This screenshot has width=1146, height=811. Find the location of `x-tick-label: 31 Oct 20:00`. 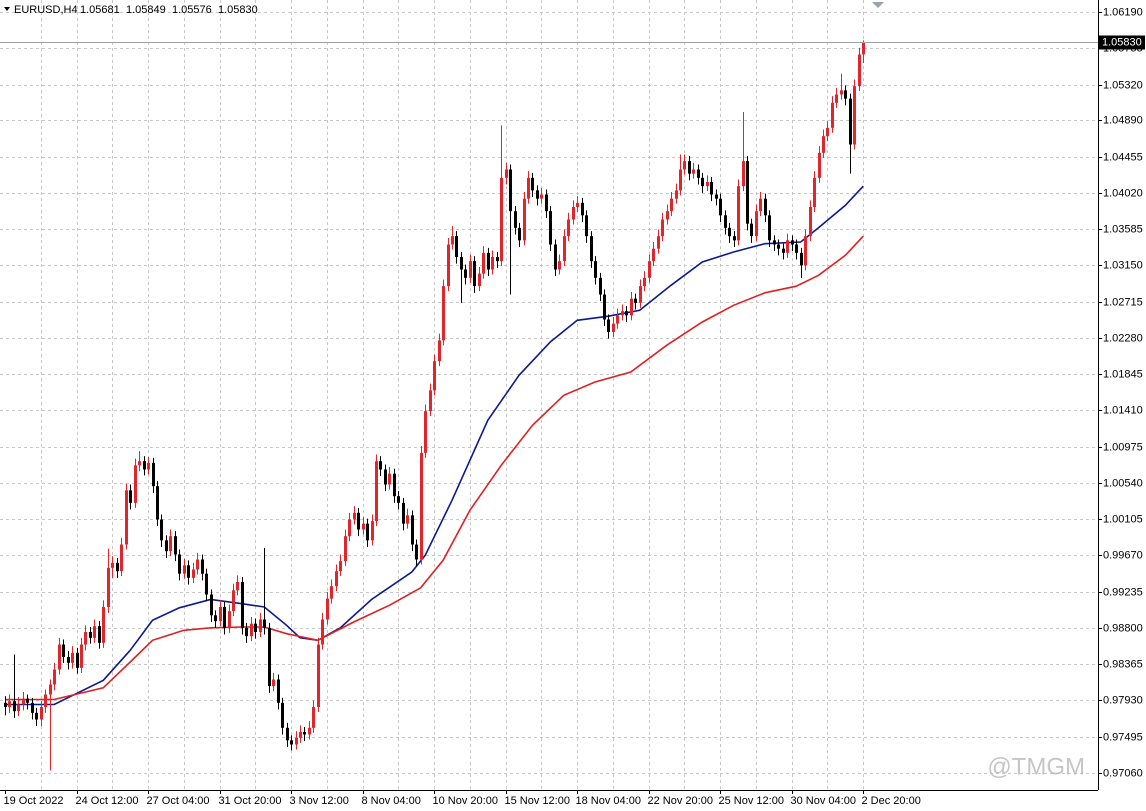

x-tick-label: 31 Oct 20:00 is located at coordinates (250, 801).